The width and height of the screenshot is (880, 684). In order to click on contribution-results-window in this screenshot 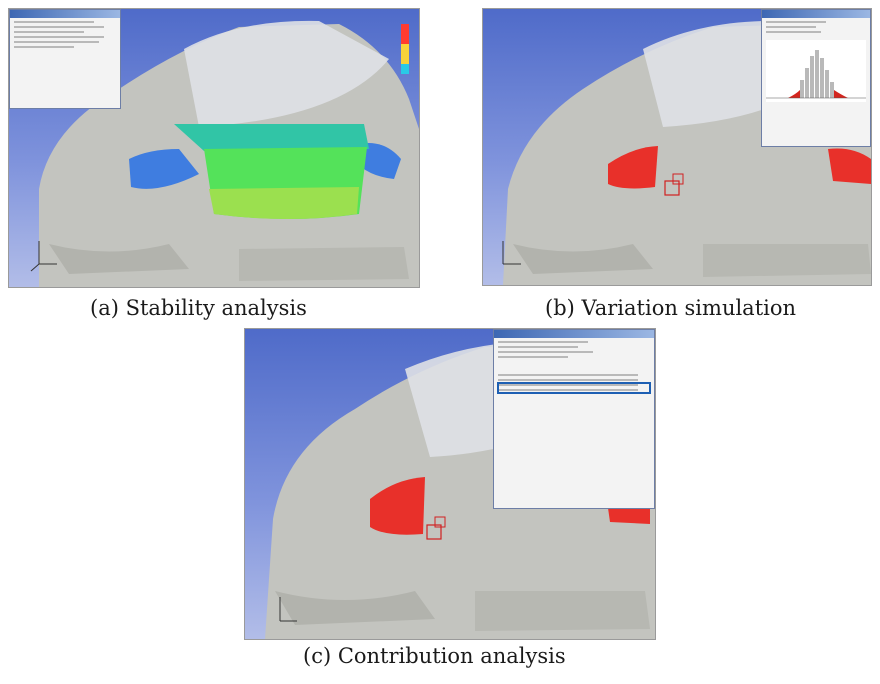, I will do `click(574, 419)`.